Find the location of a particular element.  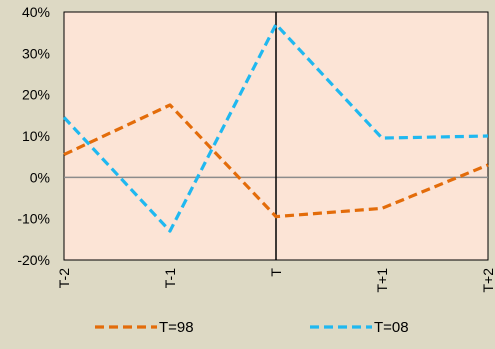

y-tick-label: -20% is located at coordinates (33, 260).